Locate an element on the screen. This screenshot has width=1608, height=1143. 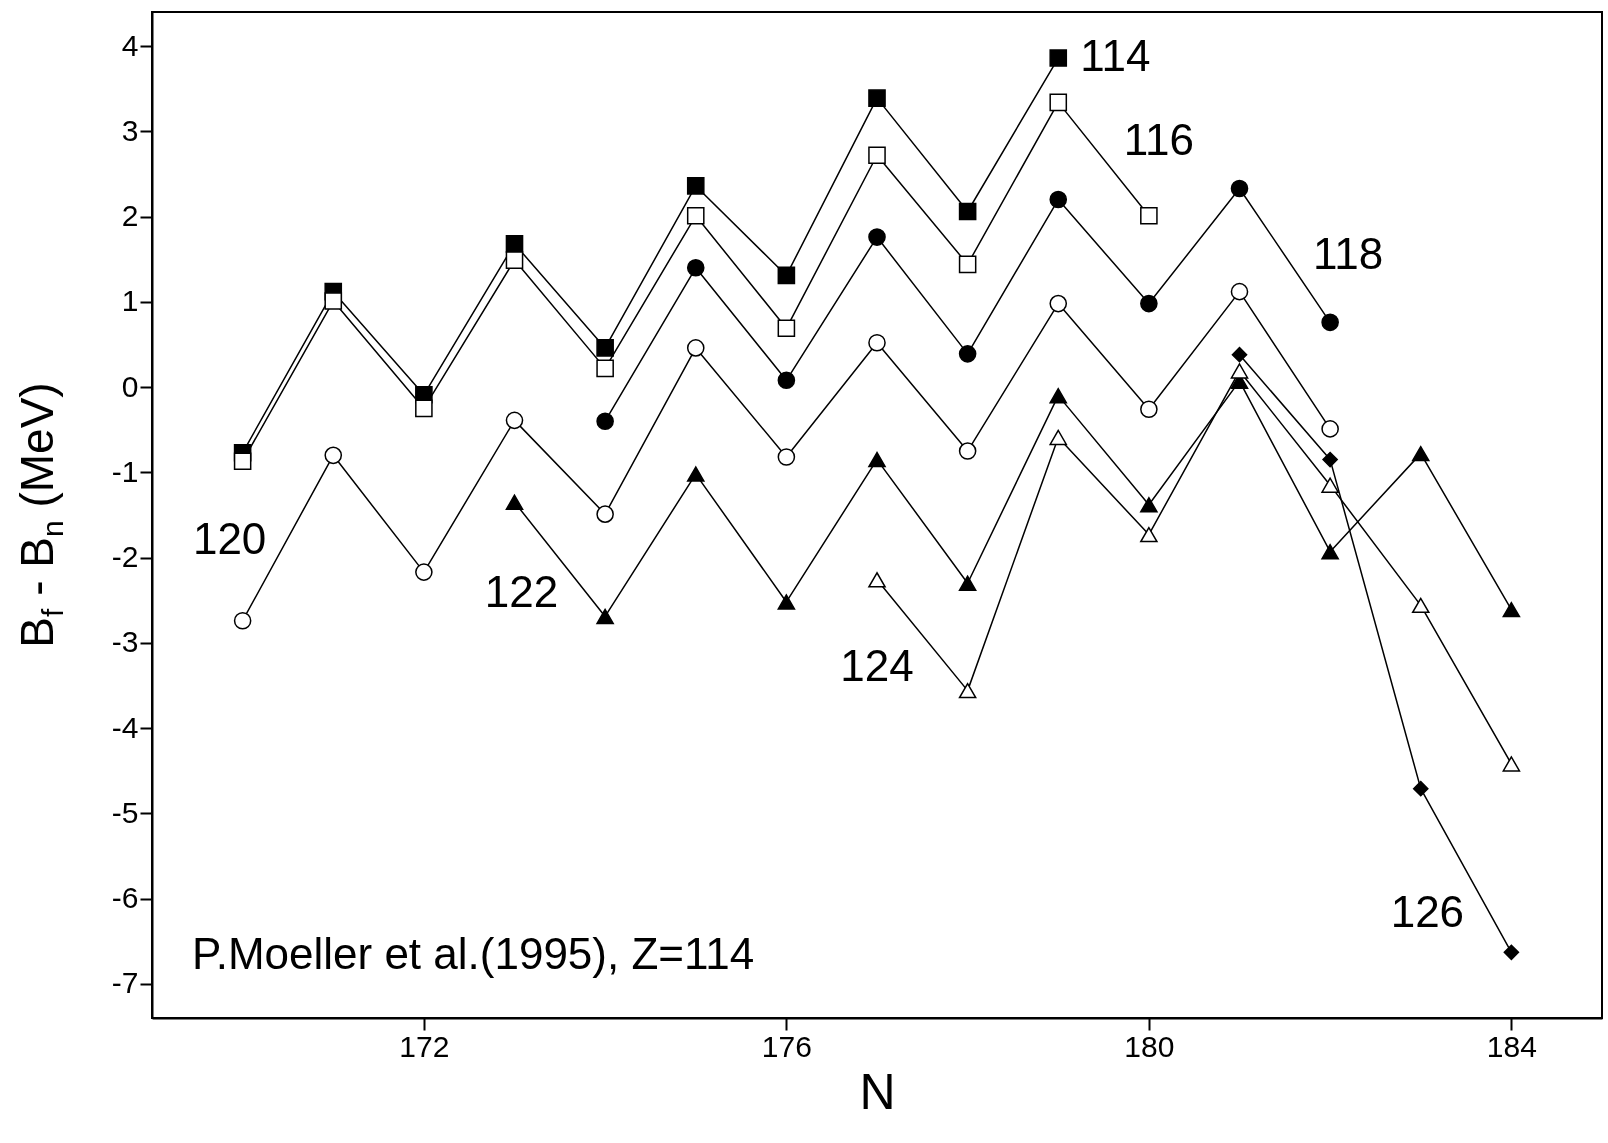
y-tick-label: 1 is located at coordinates (130, 301).